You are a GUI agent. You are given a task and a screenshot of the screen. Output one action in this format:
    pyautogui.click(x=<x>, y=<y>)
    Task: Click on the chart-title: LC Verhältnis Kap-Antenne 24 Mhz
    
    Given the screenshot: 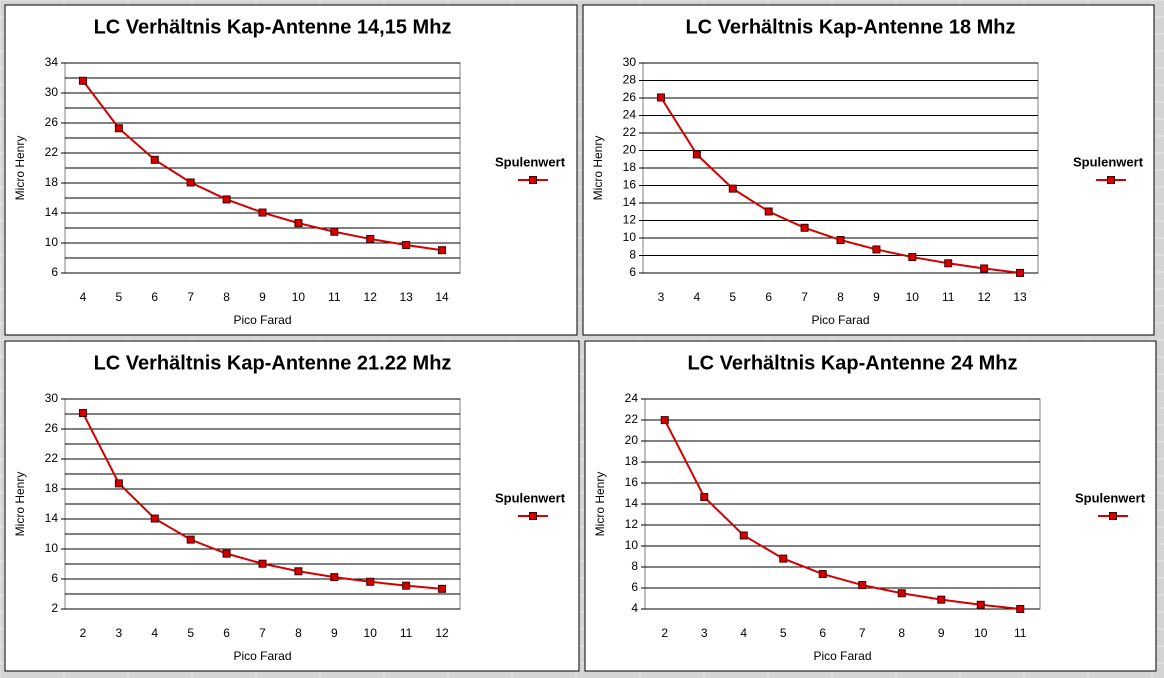 What is the action you would take?
    pyautogui.click(x=852, y=363)
    